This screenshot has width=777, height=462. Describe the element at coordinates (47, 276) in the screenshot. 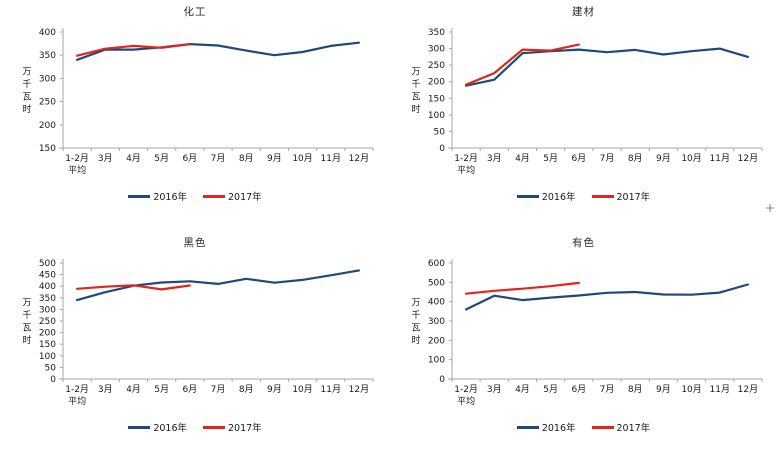

I see `svg-text: 450` at that location.